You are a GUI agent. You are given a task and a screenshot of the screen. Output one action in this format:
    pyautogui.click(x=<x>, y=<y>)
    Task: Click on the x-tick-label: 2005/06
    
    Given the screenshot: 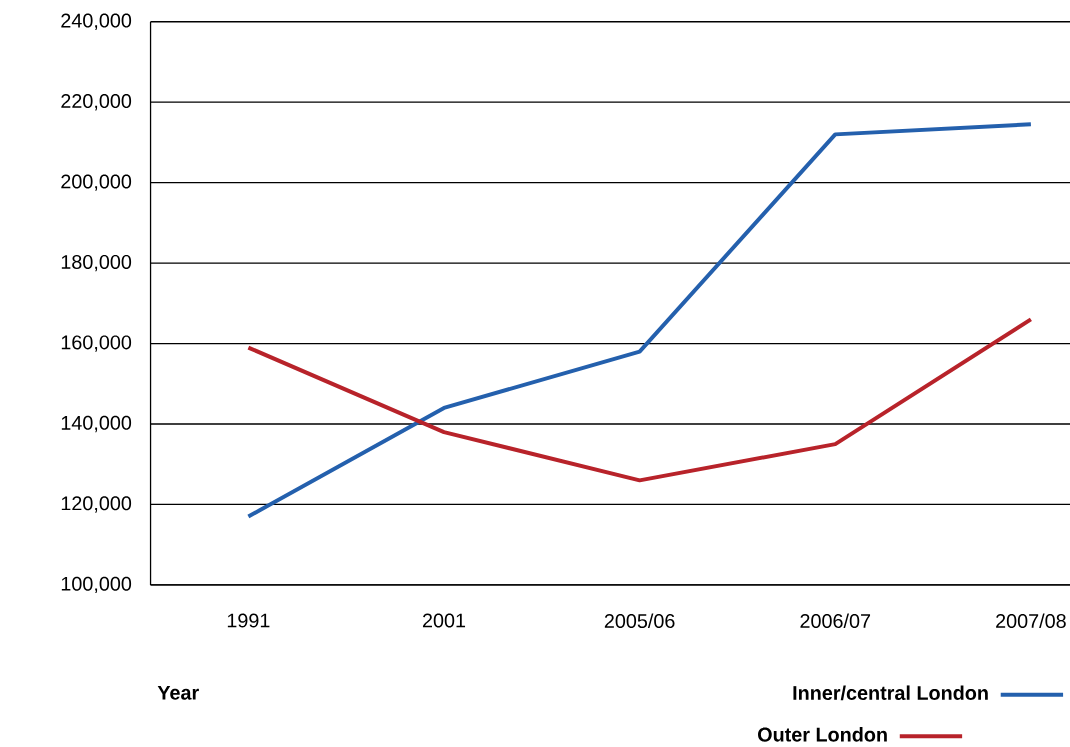 What is the action you would take?
    pyautogui.click(x=639, y=620)
    